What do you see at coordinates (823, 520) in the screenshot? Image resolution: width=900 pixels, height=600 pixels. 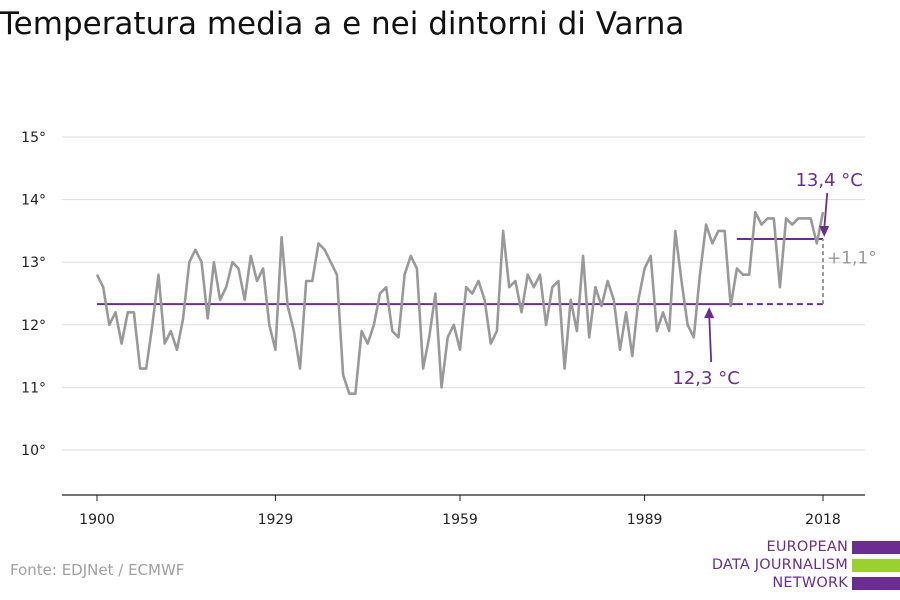 I see `x-tick-label: 2018` at bounding box center [823, 520].